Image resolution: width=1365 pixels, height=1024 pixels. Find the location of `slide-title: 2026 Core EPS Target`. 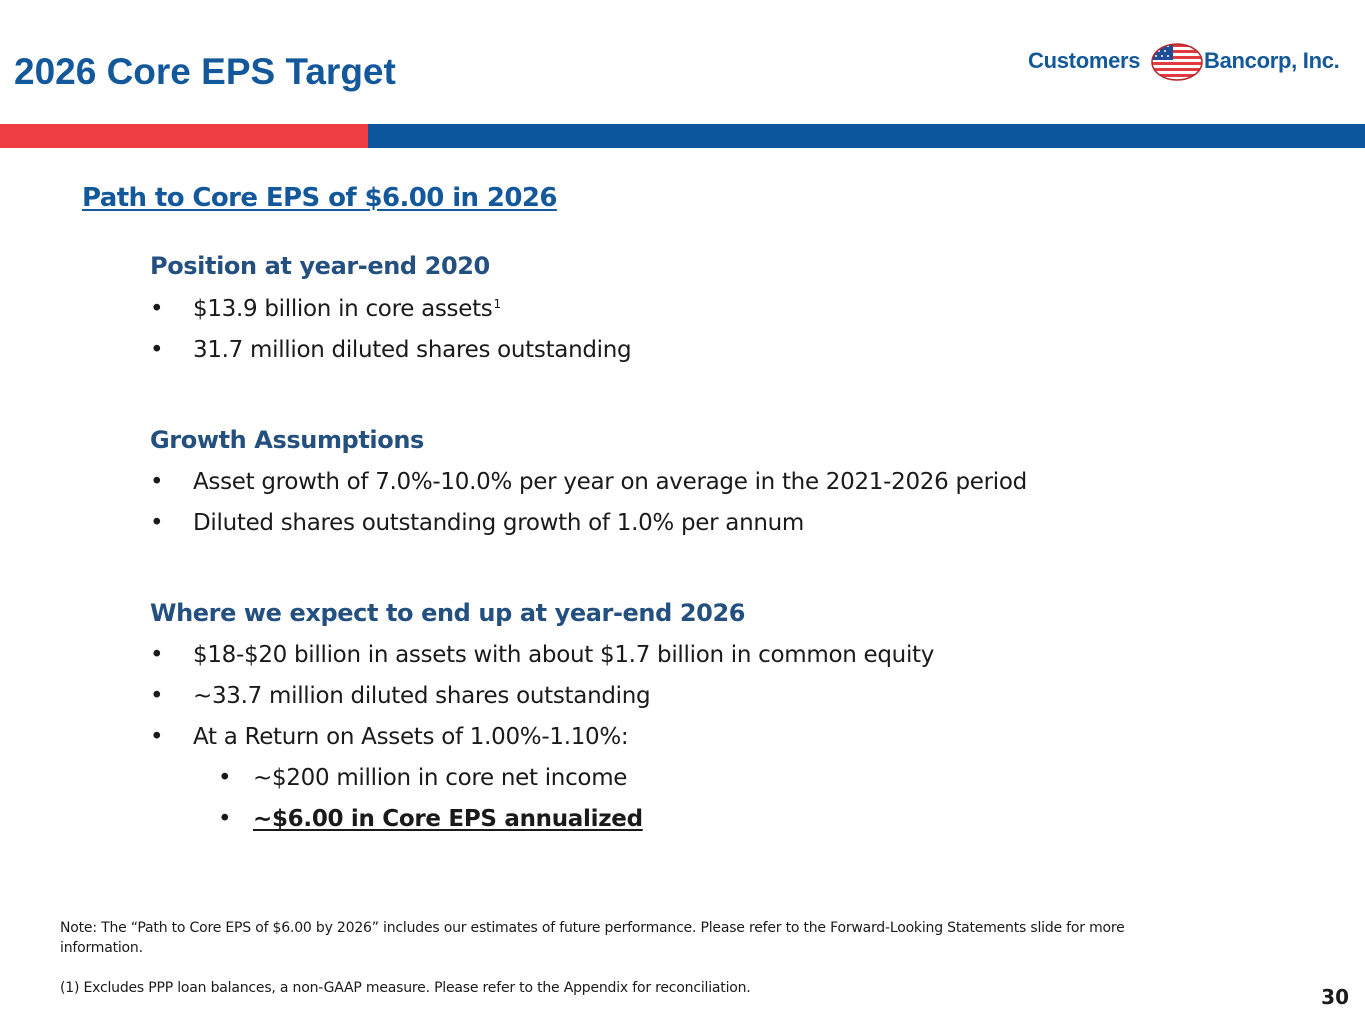

slide-title: 2026 Core EPS Target is located at coordinates (205, 71).